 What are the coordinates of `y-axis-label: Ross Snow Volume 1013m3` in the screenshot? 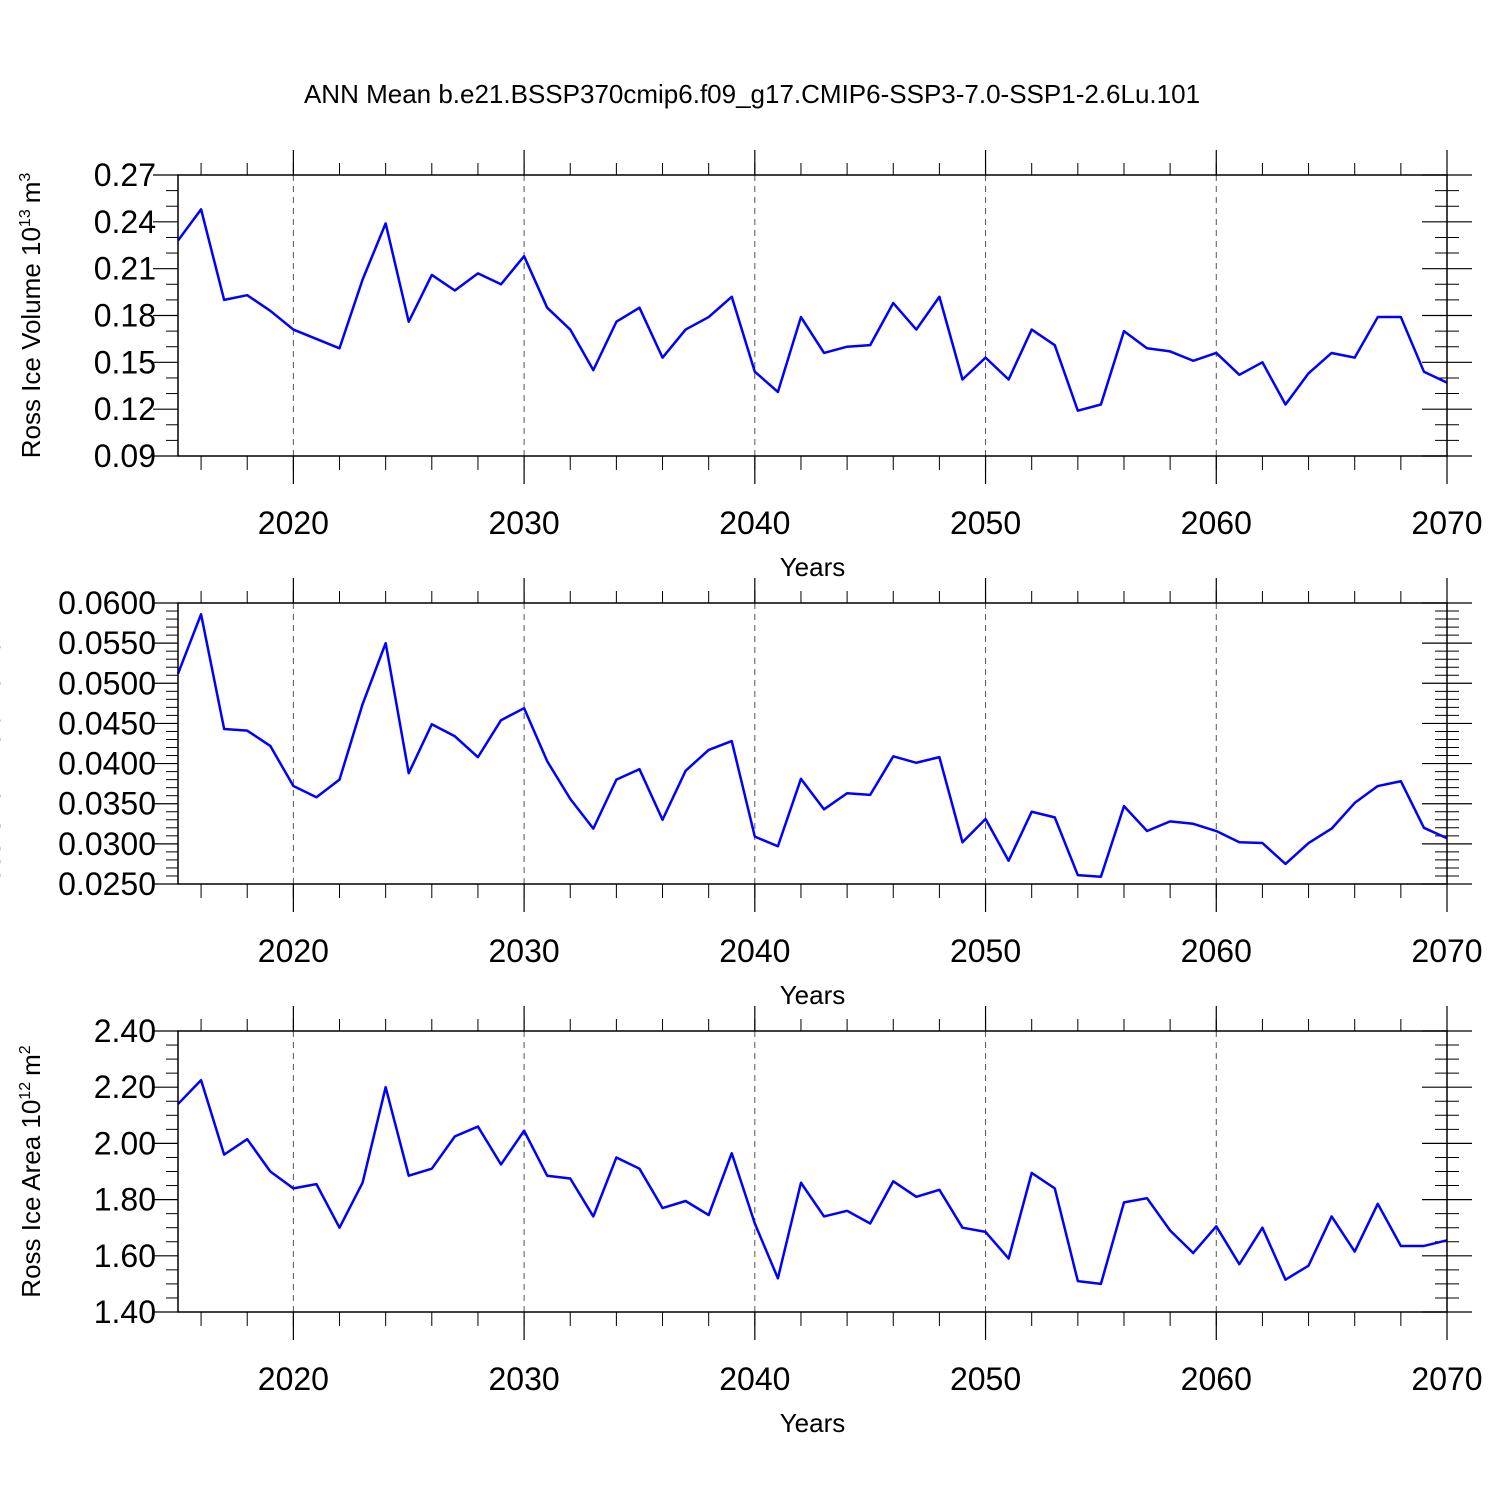 It's located at (3, 743).